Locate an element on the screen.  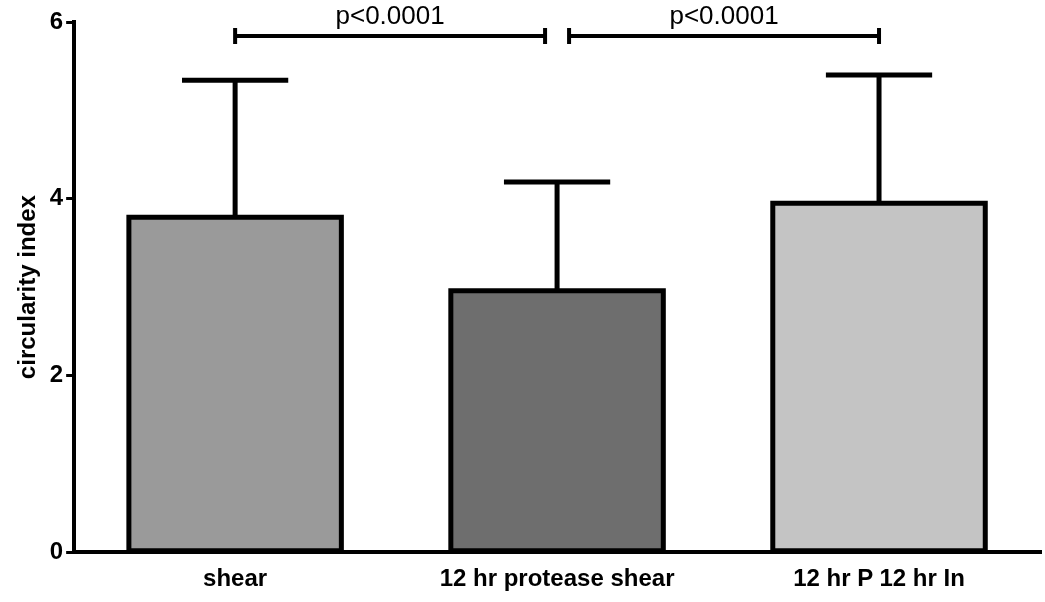
y-axis-title: circularity index is located at coordinates (27, 287).